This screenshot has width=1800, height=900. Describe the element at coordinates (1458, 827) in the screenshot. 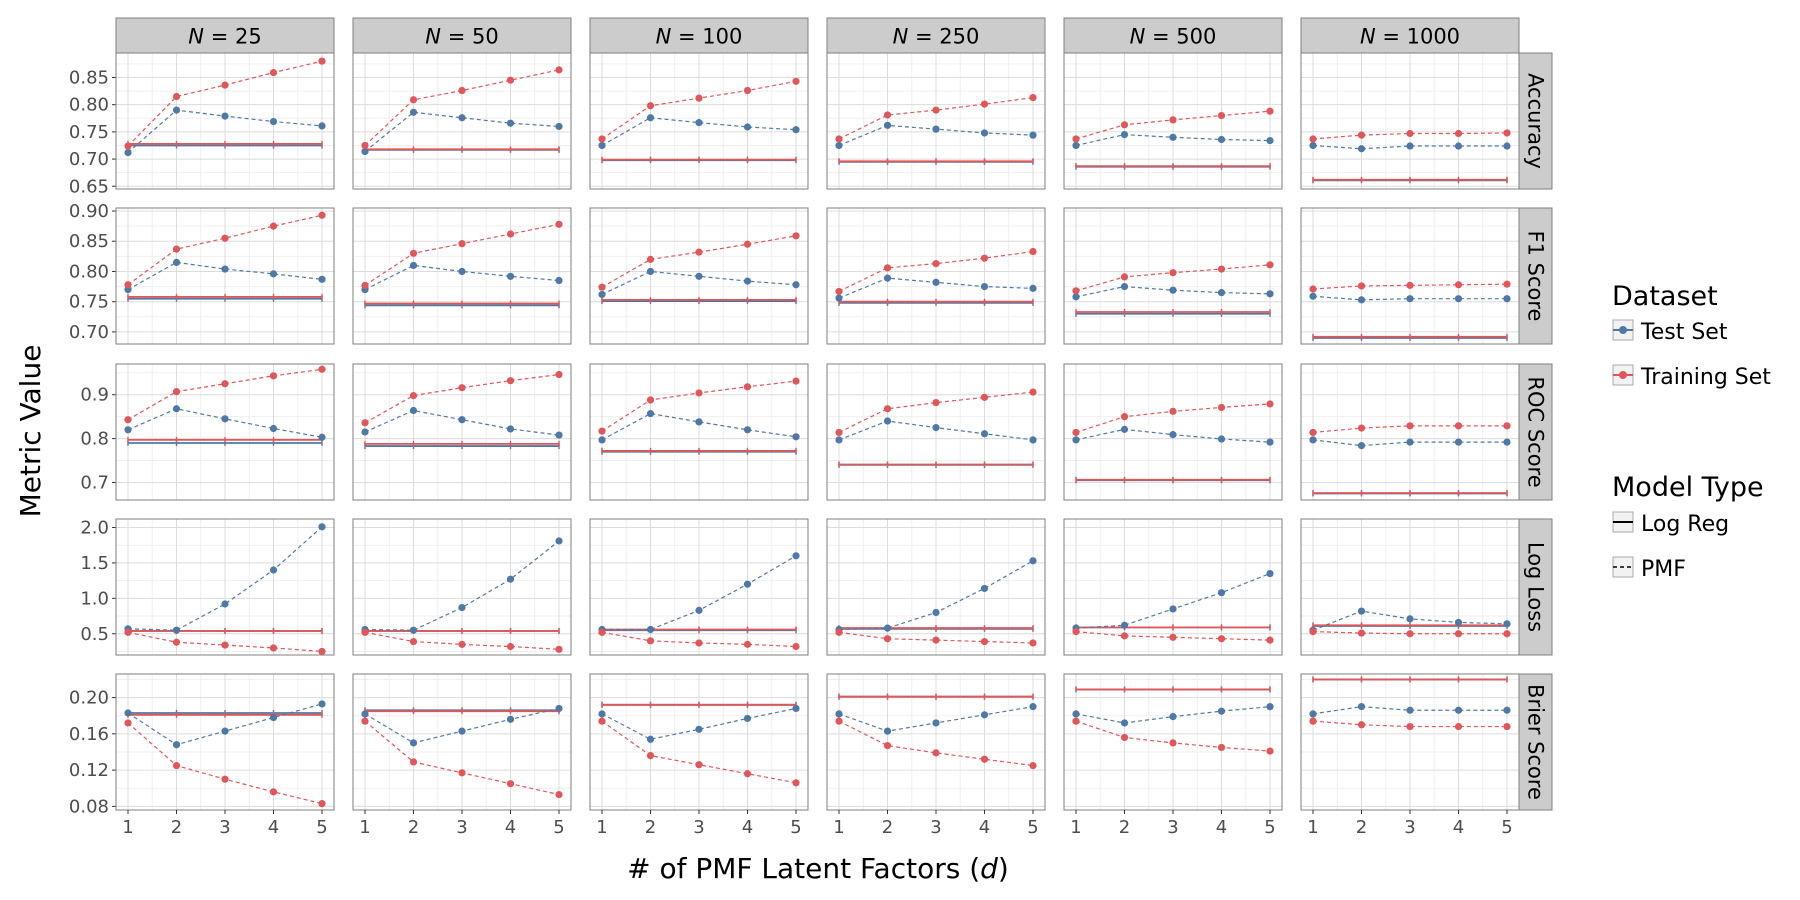

I see `x-tick-label: 4` at that location.